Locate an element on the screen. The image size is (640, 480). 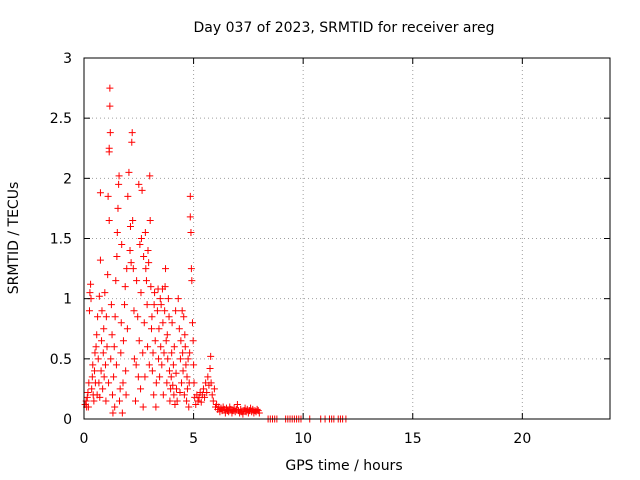
x-tick-label: 20 is located at coordinates (522, 439).